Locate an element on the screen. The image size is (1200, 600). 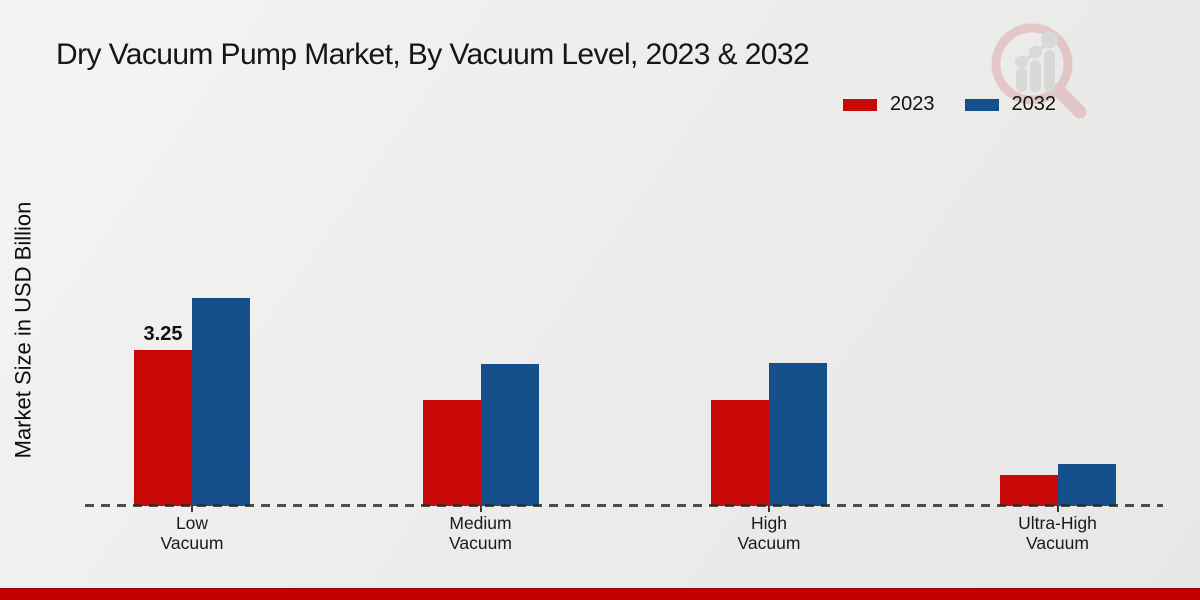
legend-label: 2032 is located at coordinates (1034, 104).